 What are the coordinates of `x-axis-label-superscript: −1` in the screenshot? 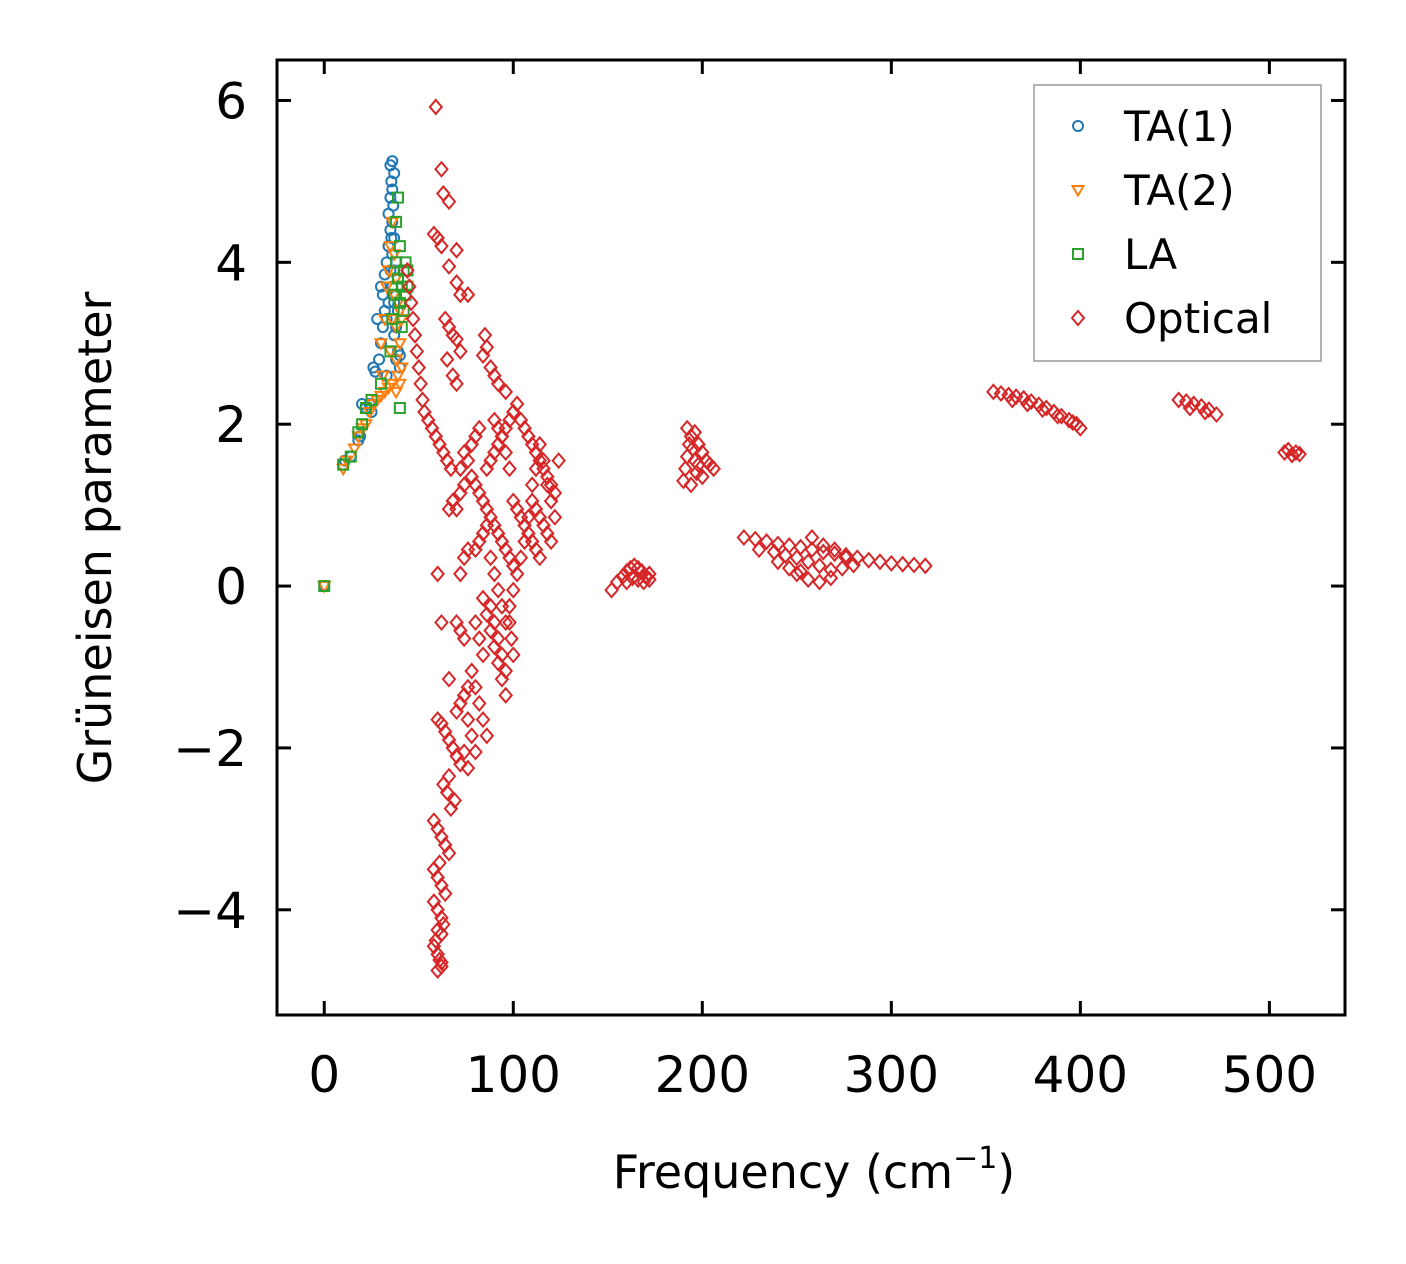 It's located at (975, 1158).